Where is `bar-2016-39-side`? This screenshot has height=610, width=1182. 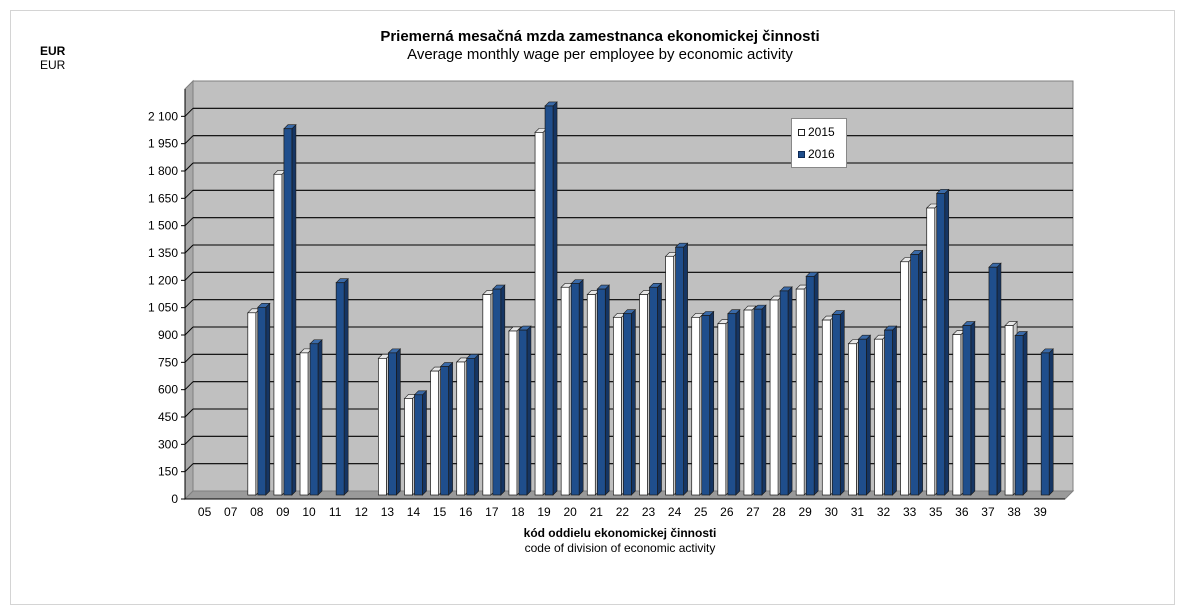 bar-2016-39-side is located at coordinates (1051, 422).